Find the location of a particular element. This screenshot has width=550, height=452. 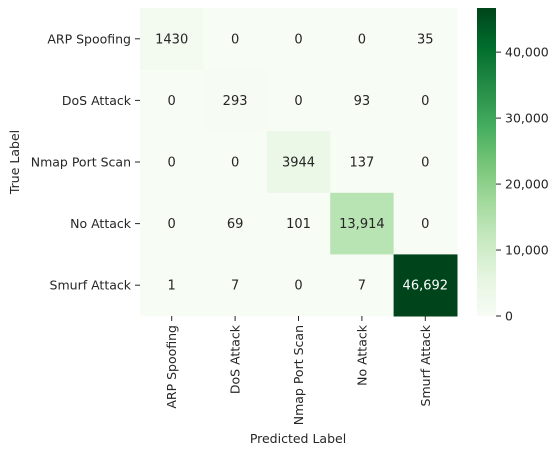

y-tick-label: Smurf Attack is located at coordinates (91, 285).